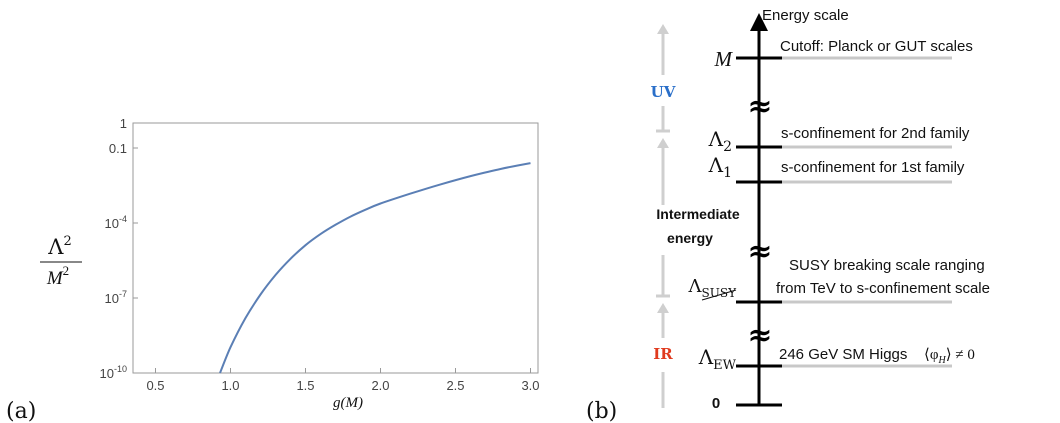 This screenshot has height=423, width=1060. I want to click on y-axis-ticks: 10⁻¹⁰ 10⁻⁷ 10⁻⁴ 0.1 1, so click(119, 248).